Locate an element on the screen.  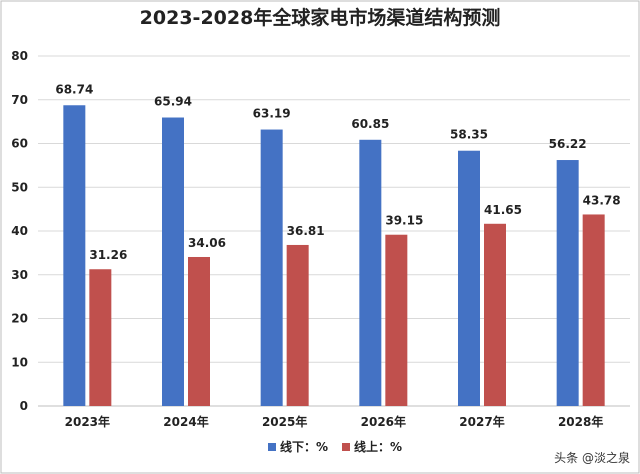
data-label: 60.85 is located at coordinates (370, 124).